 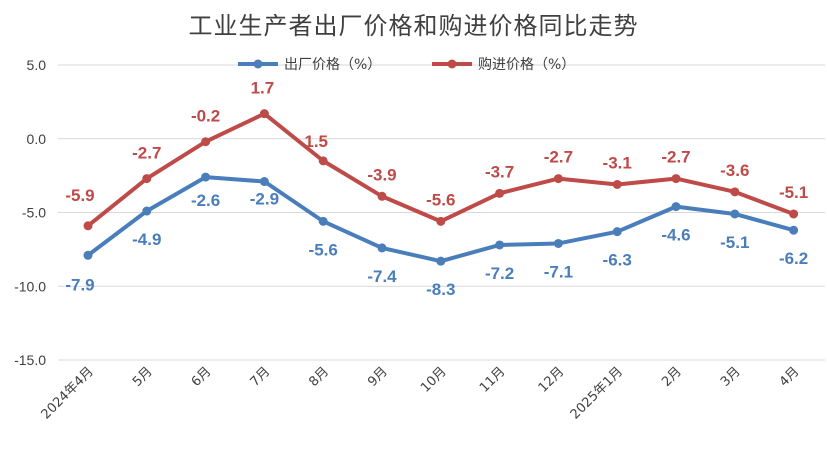 What do you see at coordinates (263, 88) in the screenshot?
I see `data-label: 1.7` at bounding box center [263, 88].